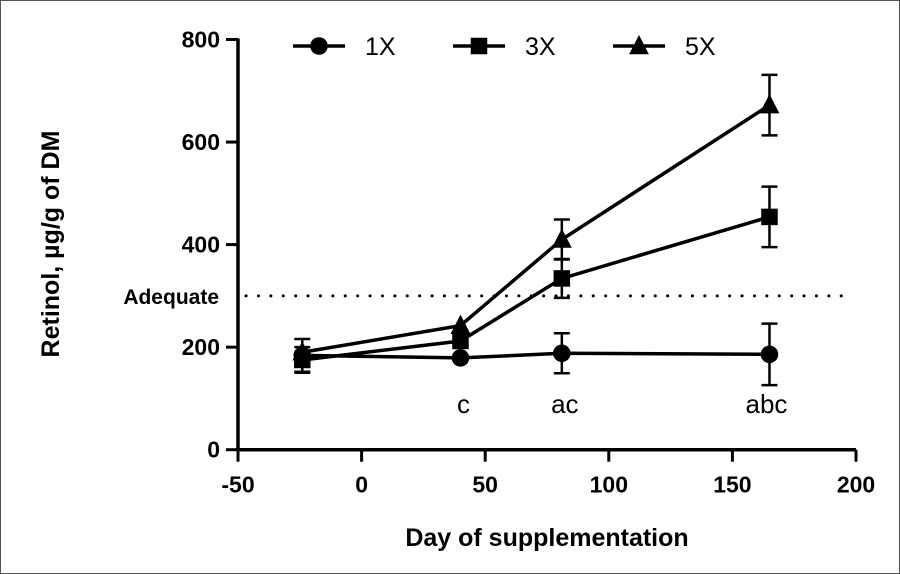 This screenshot has width=900, height=574. I want to click on x-tick-label: -50, so click(237, 485).